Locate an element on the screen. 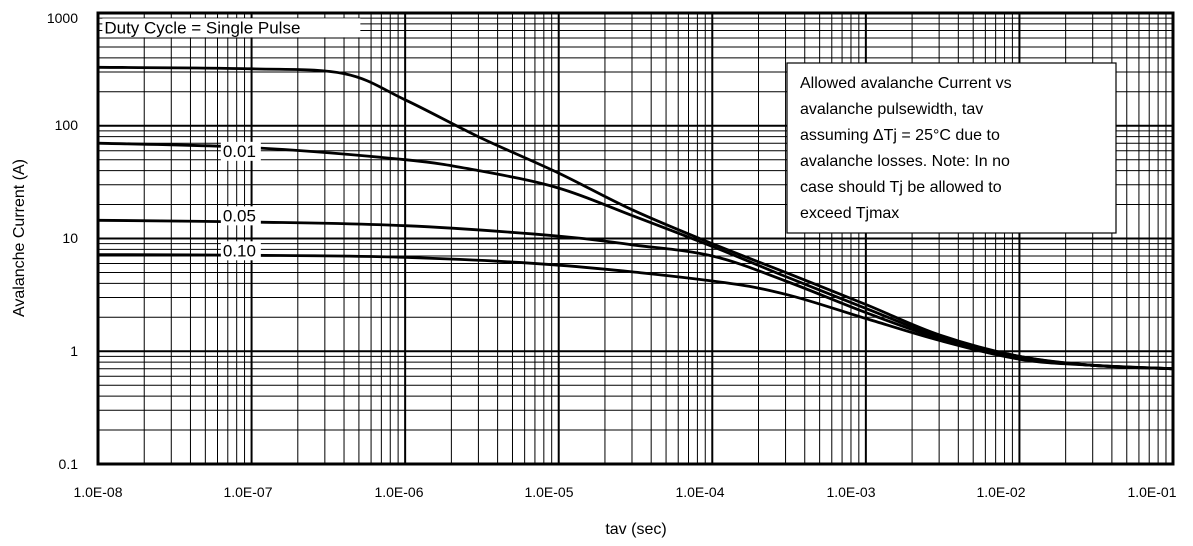 The height and width of the screenshot is (546, 1193). annotation-frame is located at coordinates (951, 148).